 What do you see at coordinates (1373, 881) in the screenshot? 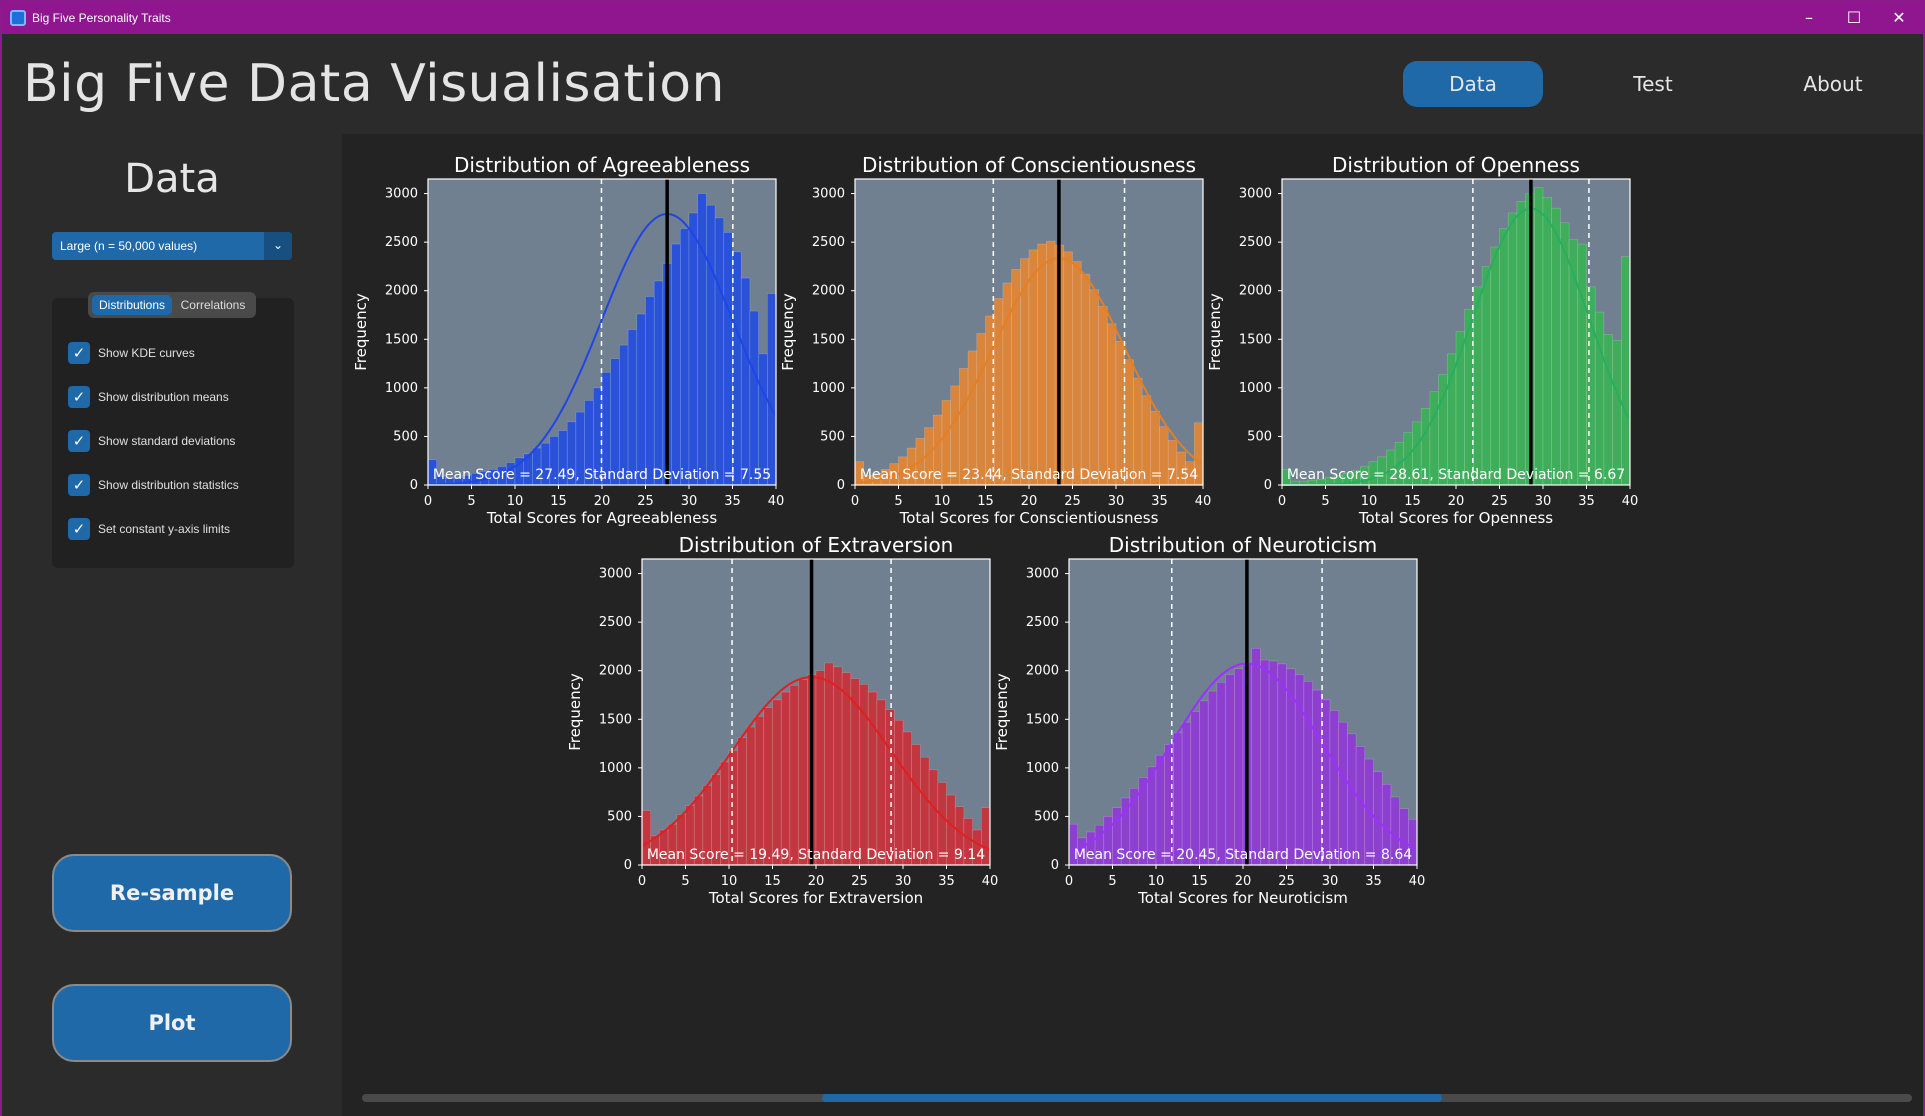
I see `x-tick-label: 35` at bounding box center [1373, 881].